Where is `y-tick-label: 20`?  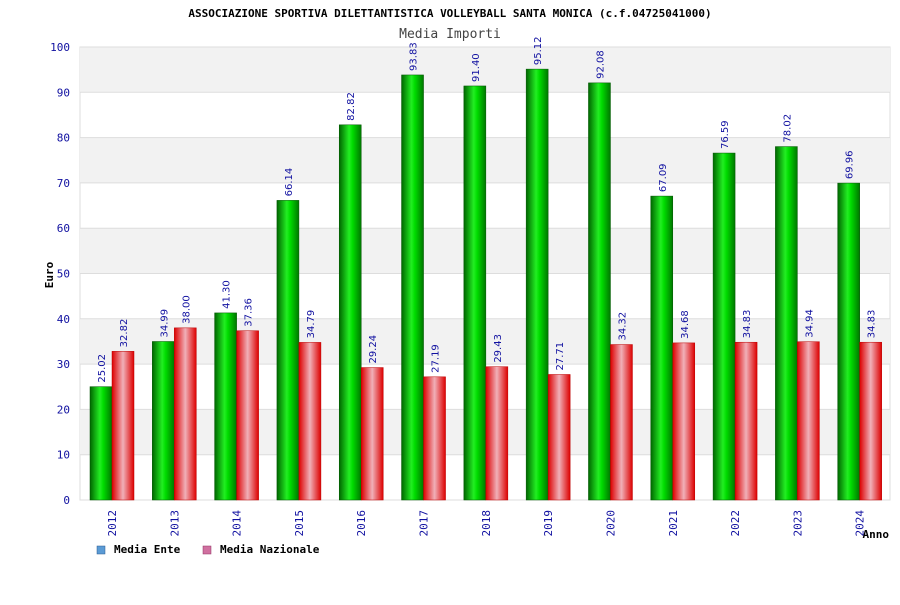
y-tick-label: 20 is located at coordinates (63, 409).